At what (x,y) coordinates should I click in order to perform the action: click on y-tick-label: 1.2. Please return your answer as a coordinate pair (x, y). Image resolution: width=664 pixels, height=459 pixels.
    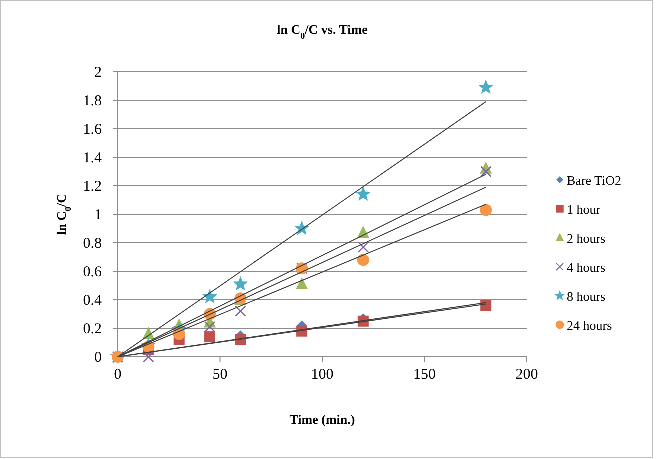
    Looking at the image, I should click on (92, 187).